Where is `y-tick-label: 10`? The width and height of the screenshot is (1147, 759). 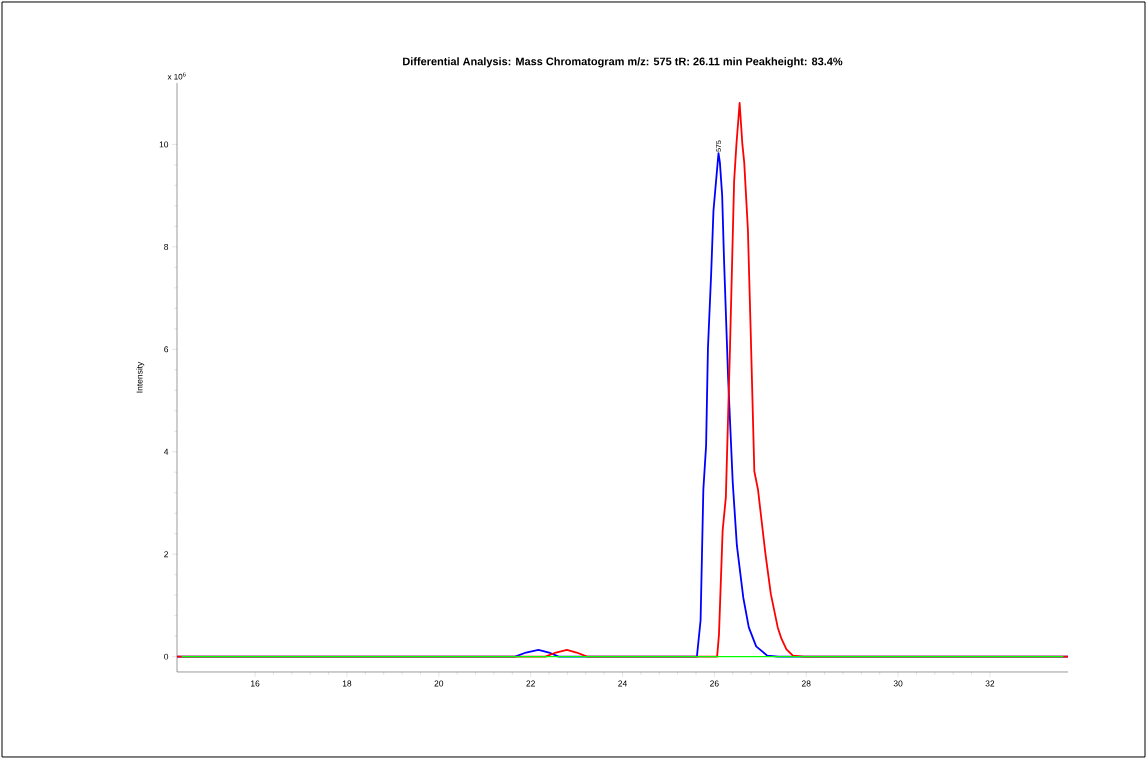 y-tick-label: 10 is located at coordinates (164, 144).